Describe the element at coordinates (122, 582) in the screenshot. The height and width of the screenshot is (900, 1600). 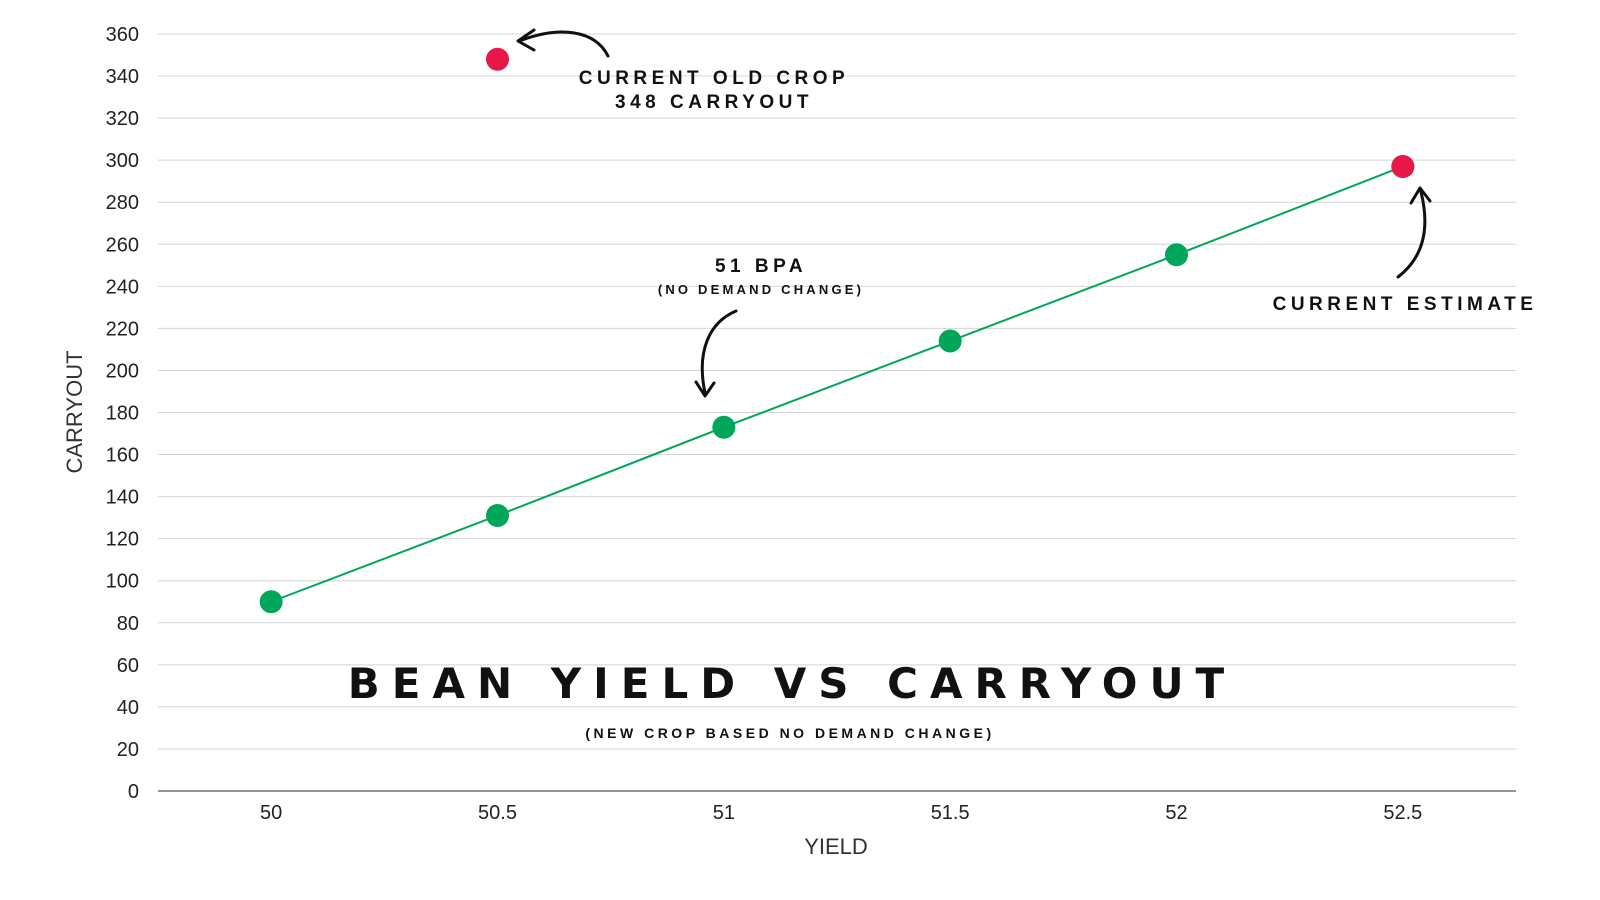
I see `y-tick-label: 100` at that location.